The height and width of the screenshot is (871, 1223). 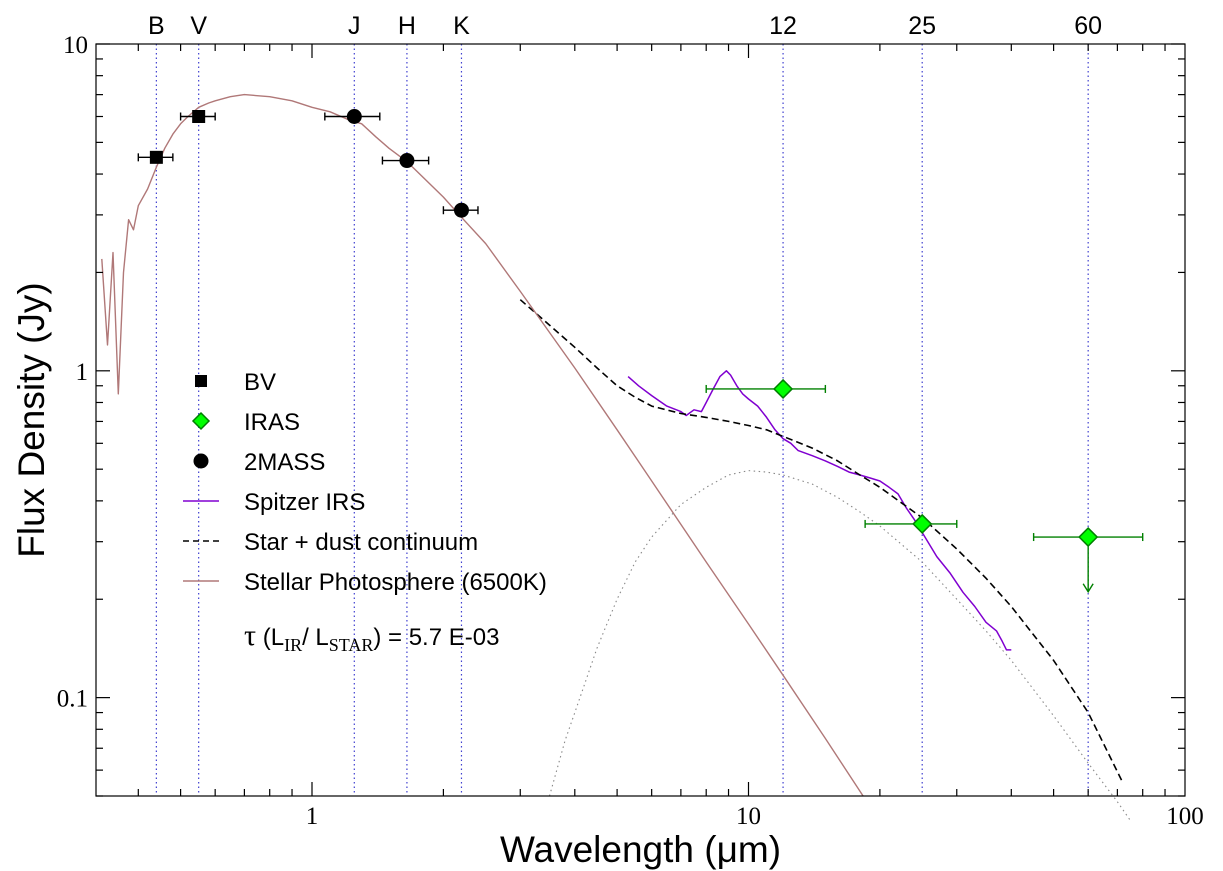 What do you see at coordinates (361, 542) in the screenshot?
I see `legend-label-star-dust-continuum: Star + dust continuum` at bounding box center [361, 542].